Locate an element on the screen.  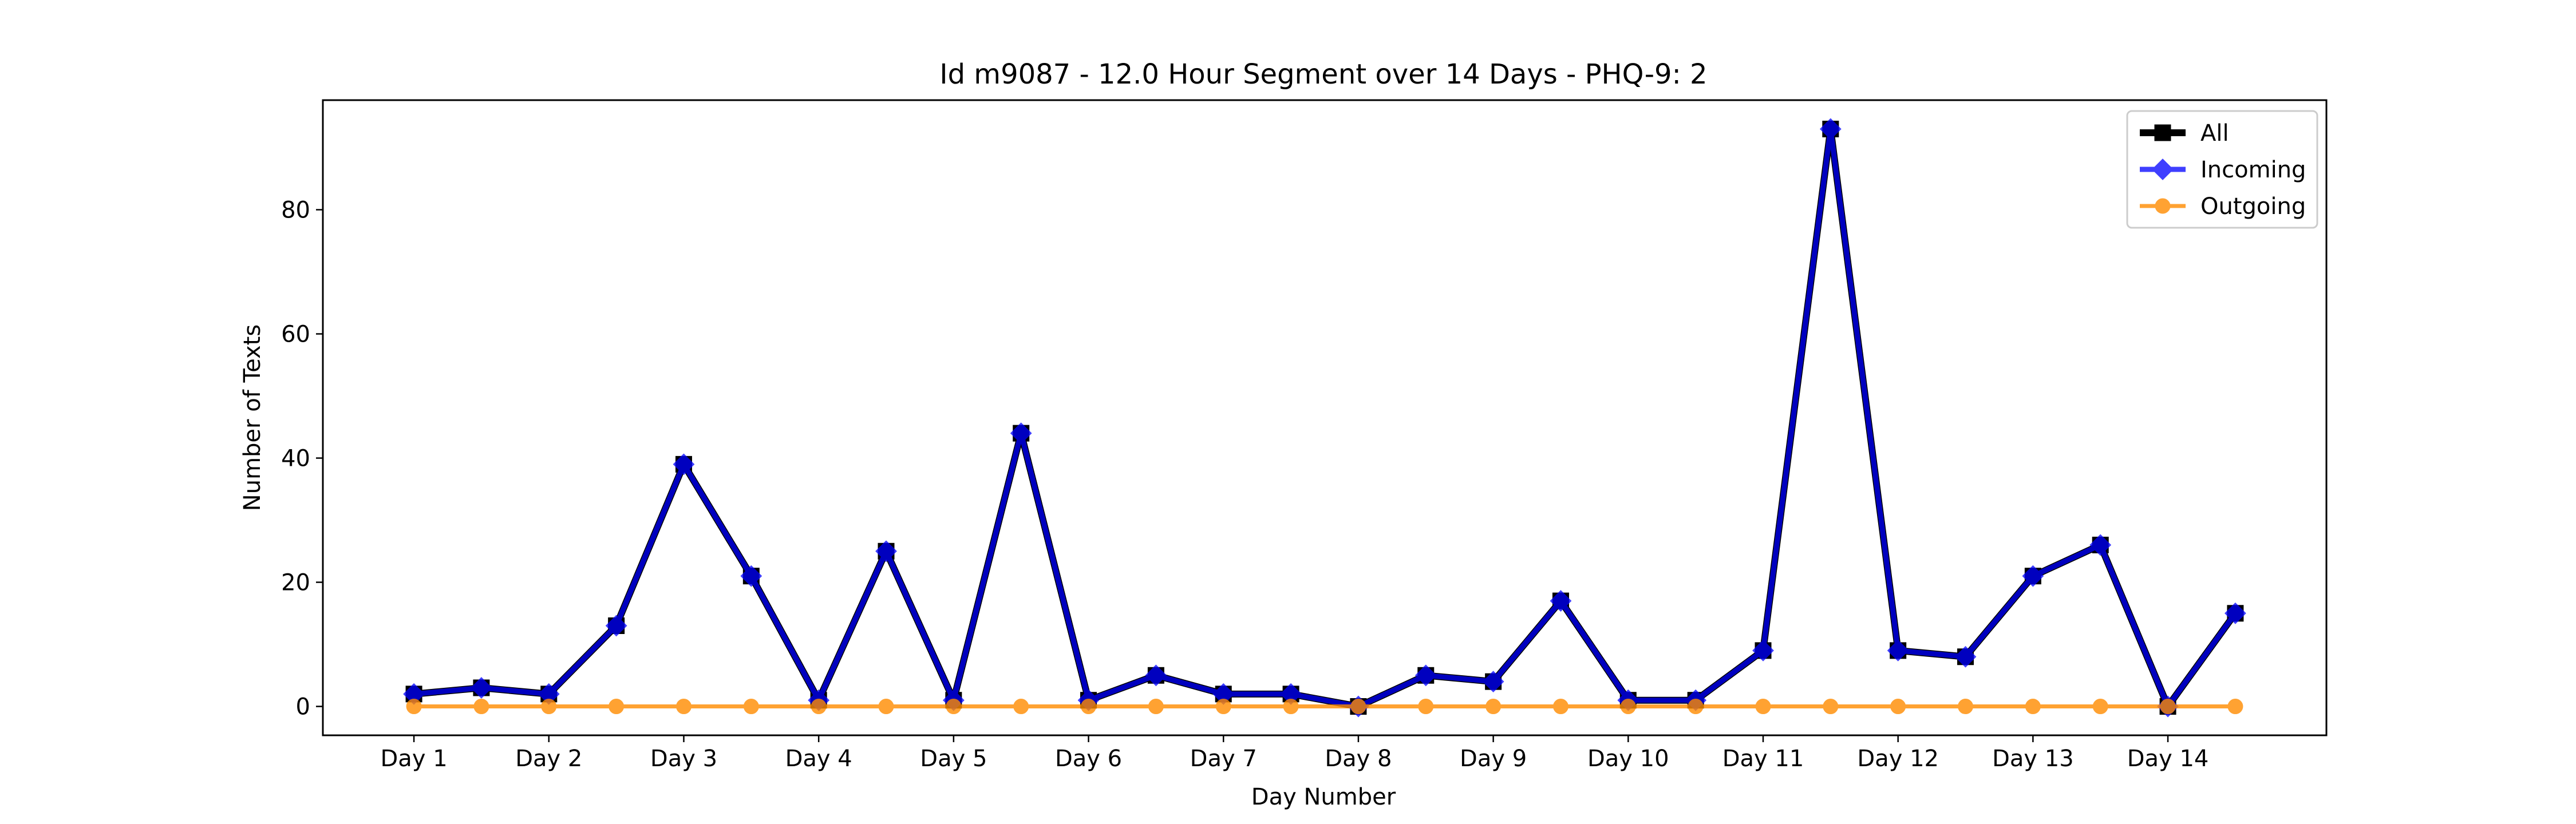
legend-label: Incoming is located at coordinates (2253, 170).